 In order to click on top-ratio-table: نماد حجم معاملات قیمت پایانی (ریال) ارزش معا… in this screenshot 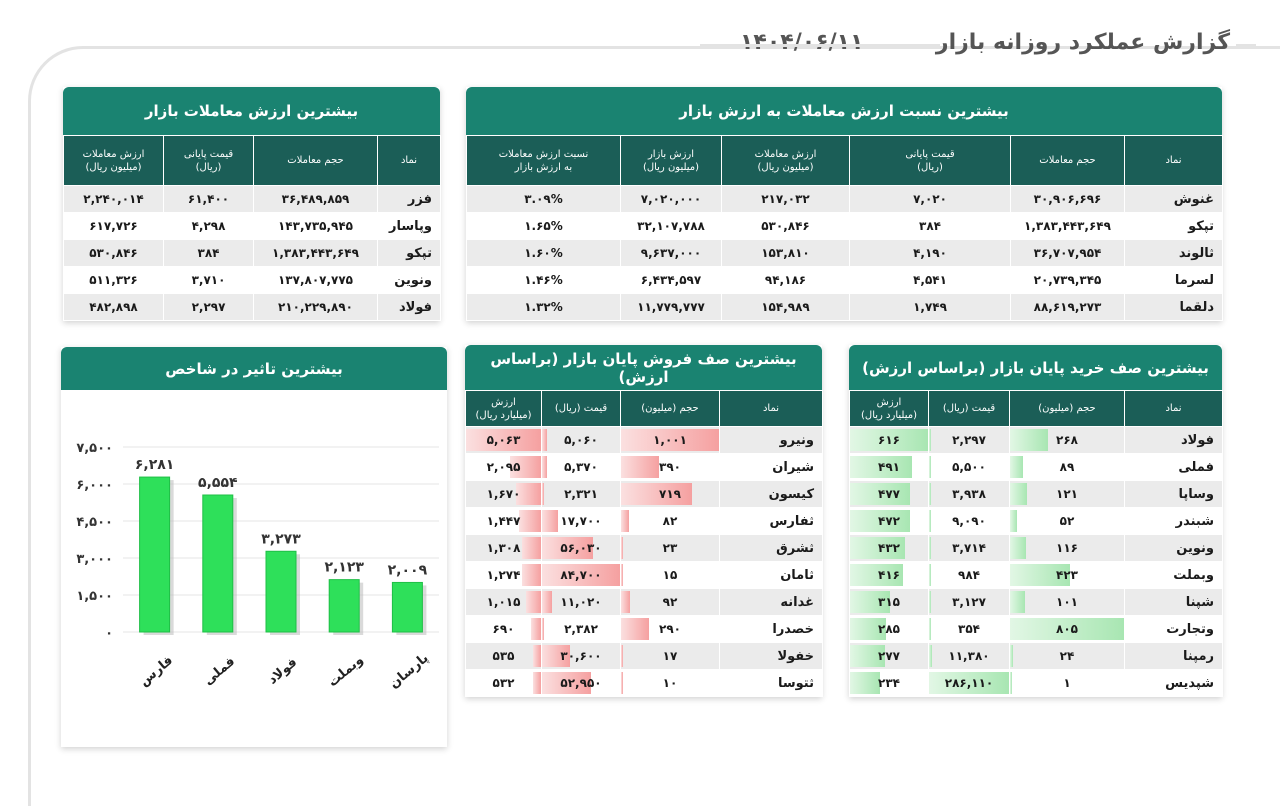, I will do `click(844, 228)`.